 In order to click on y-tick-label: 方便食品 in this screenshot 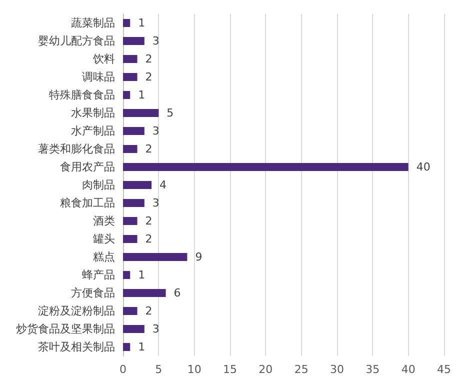, I will do `click(93, 293)`.